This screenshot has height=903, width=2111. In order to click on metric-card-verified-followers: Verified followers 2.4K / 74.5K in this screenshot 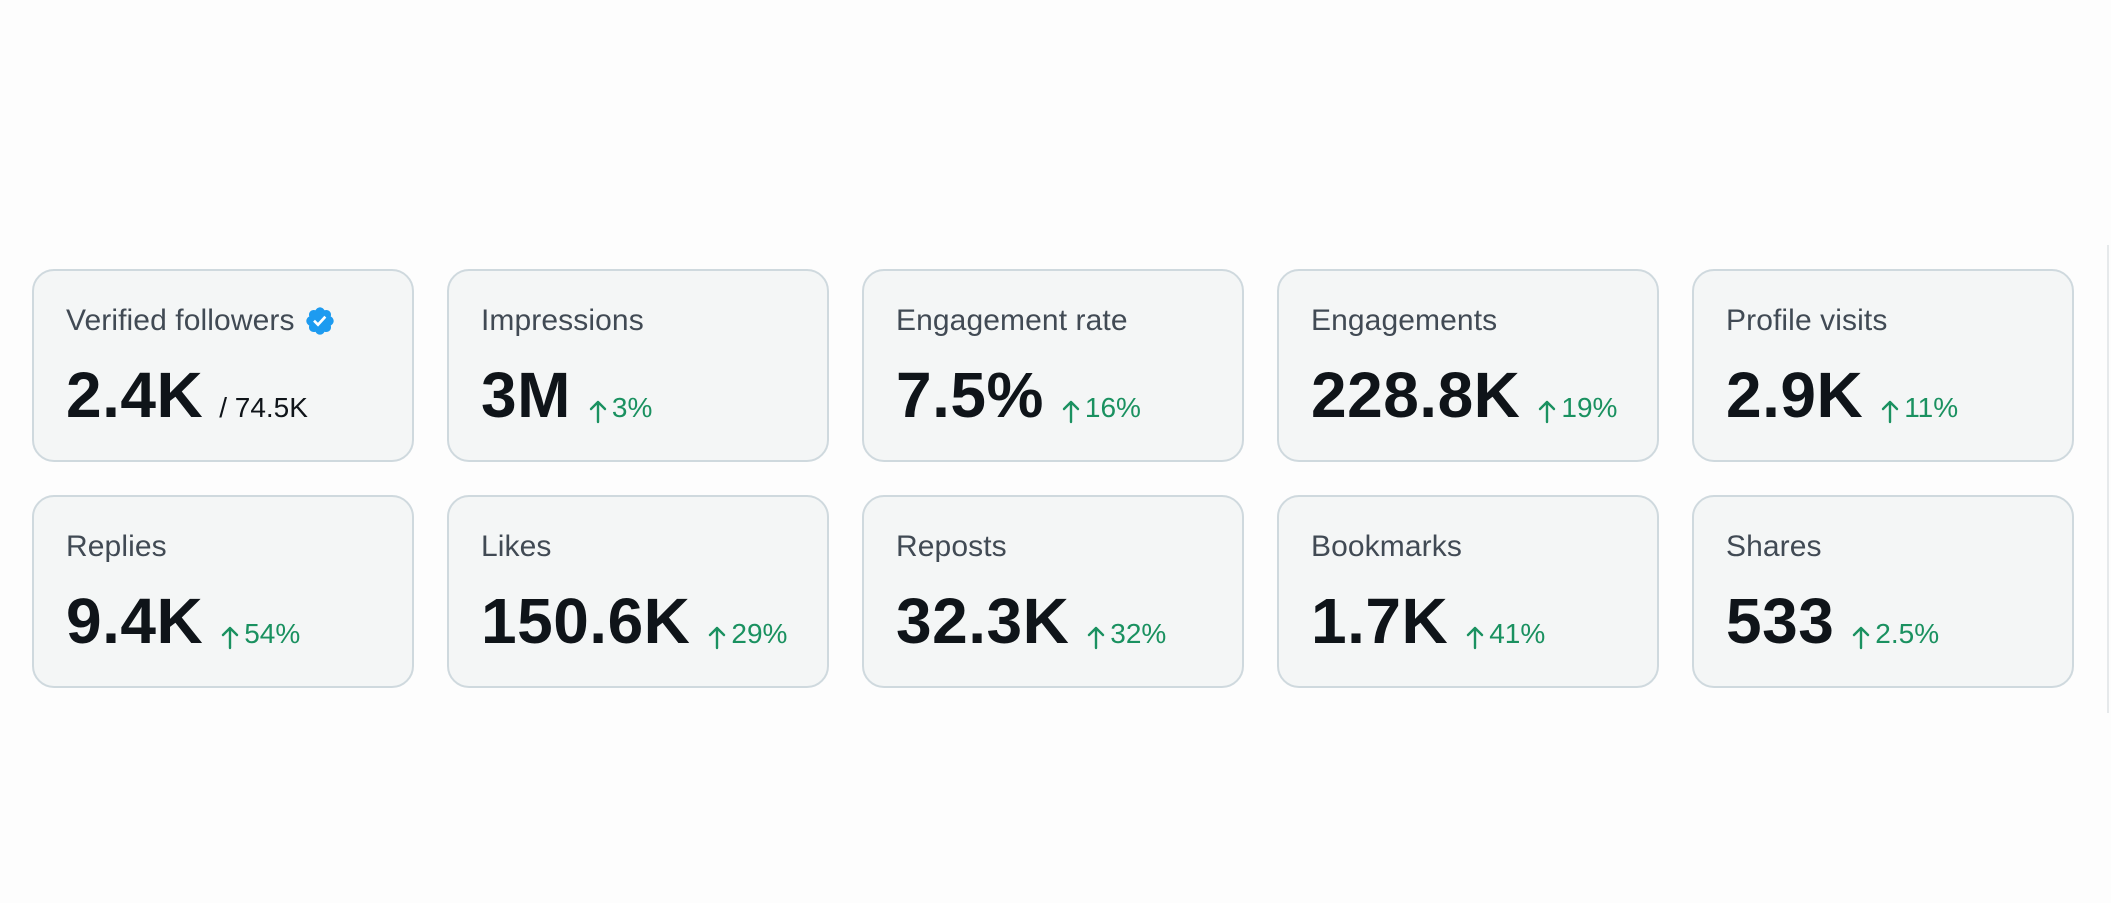, I will do `click(223, 365)`.